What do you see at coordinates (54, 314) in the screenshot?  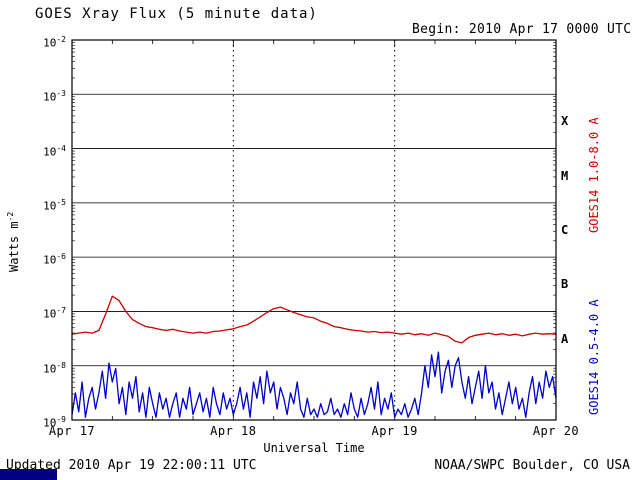 I see `y-tick-label: 10⁻⁷` at bounding box center [54, 314].